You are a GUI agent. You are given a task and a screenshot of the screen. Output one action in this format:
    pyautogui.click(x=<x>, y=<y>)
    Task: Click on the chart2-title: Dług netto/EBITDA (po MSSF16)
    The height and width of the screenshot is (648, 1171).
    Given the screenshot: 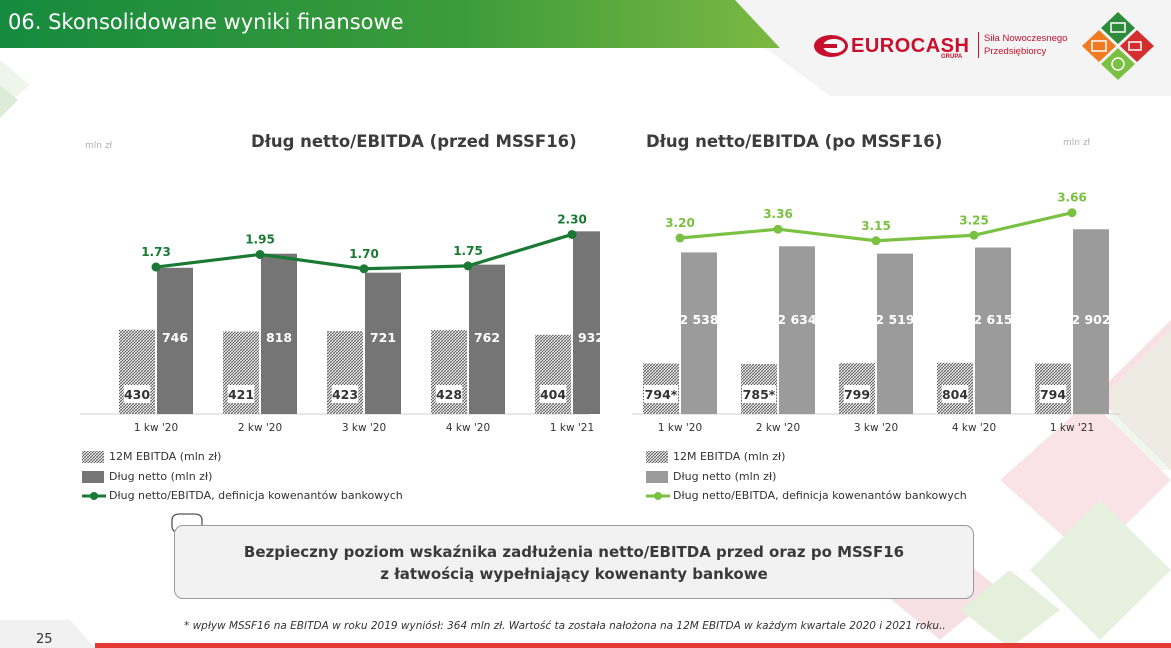 What is the action you would take?
    pyautogui.click(x=794, y=141)
    